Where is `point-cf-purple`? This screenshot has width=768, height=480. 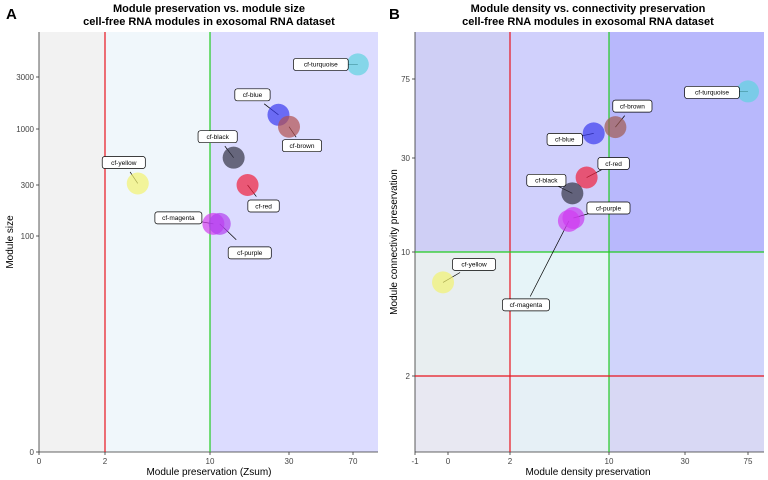 point-cf-purple is located at coordinates (219, 223).